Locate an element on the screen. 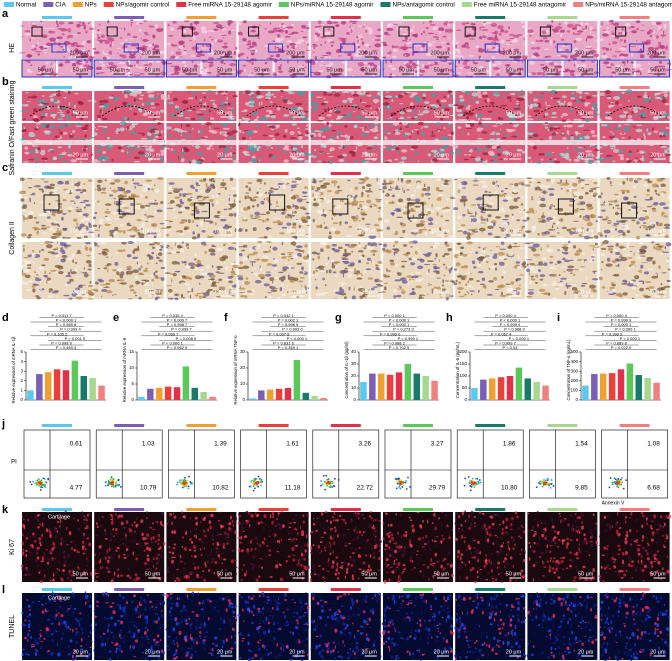 This screenshot has width=672, height=661. micrograph is located at coordinates (291, 68).